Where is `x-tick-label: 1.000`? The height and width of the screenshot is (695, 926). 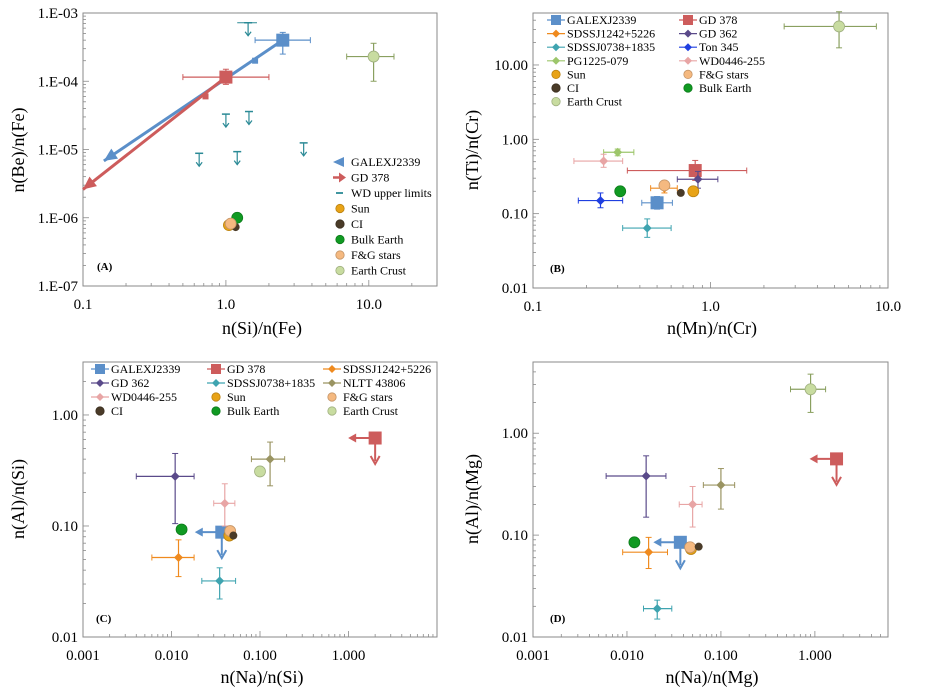 x-tick-label: 1.000 is located at coordinates (815, 656).